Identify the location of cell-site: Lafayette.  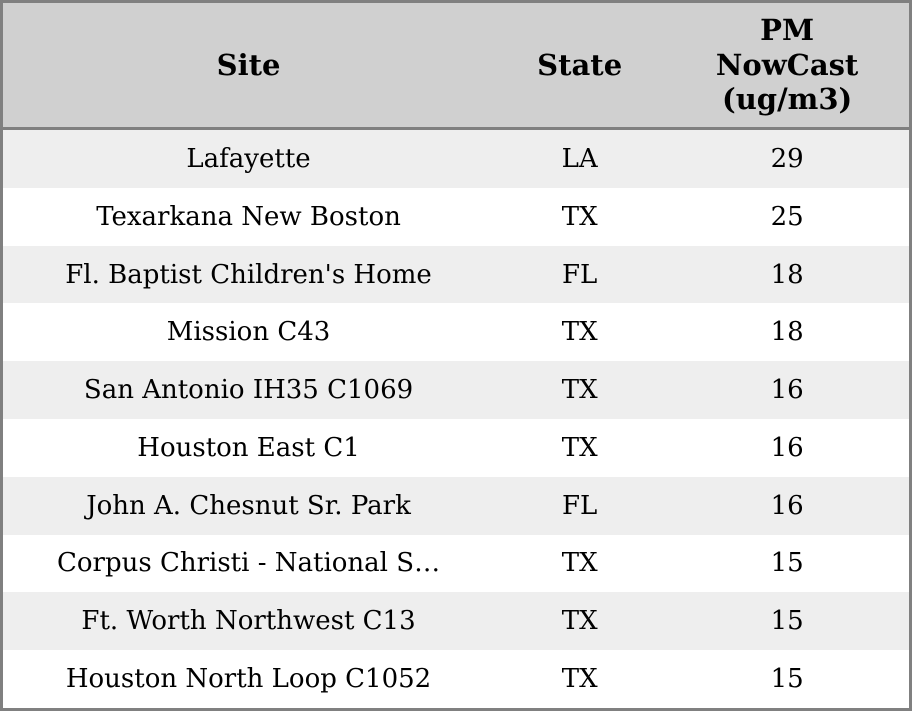
(248, 158).